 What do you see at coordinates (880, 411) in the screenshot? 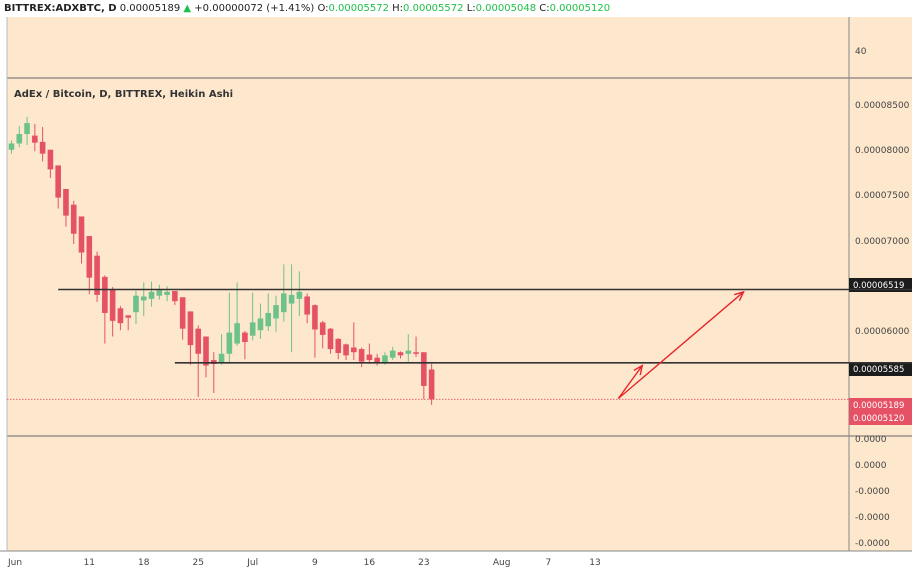
I see `last-price-tag` at bounding box center [880, 411].